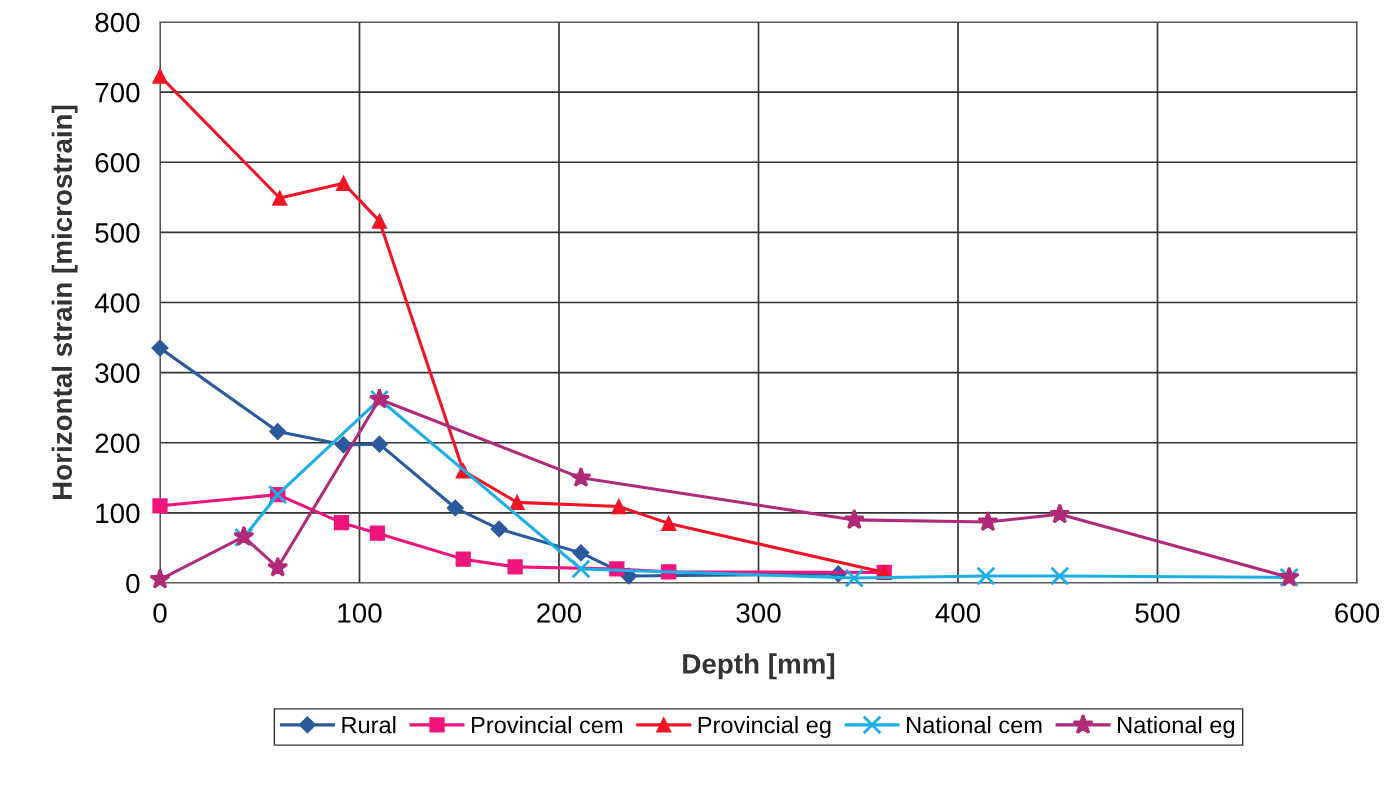  Describe the element at coordinates (764, 727) in the screenshot. I see `legend-label: Provincial eg` at that location.